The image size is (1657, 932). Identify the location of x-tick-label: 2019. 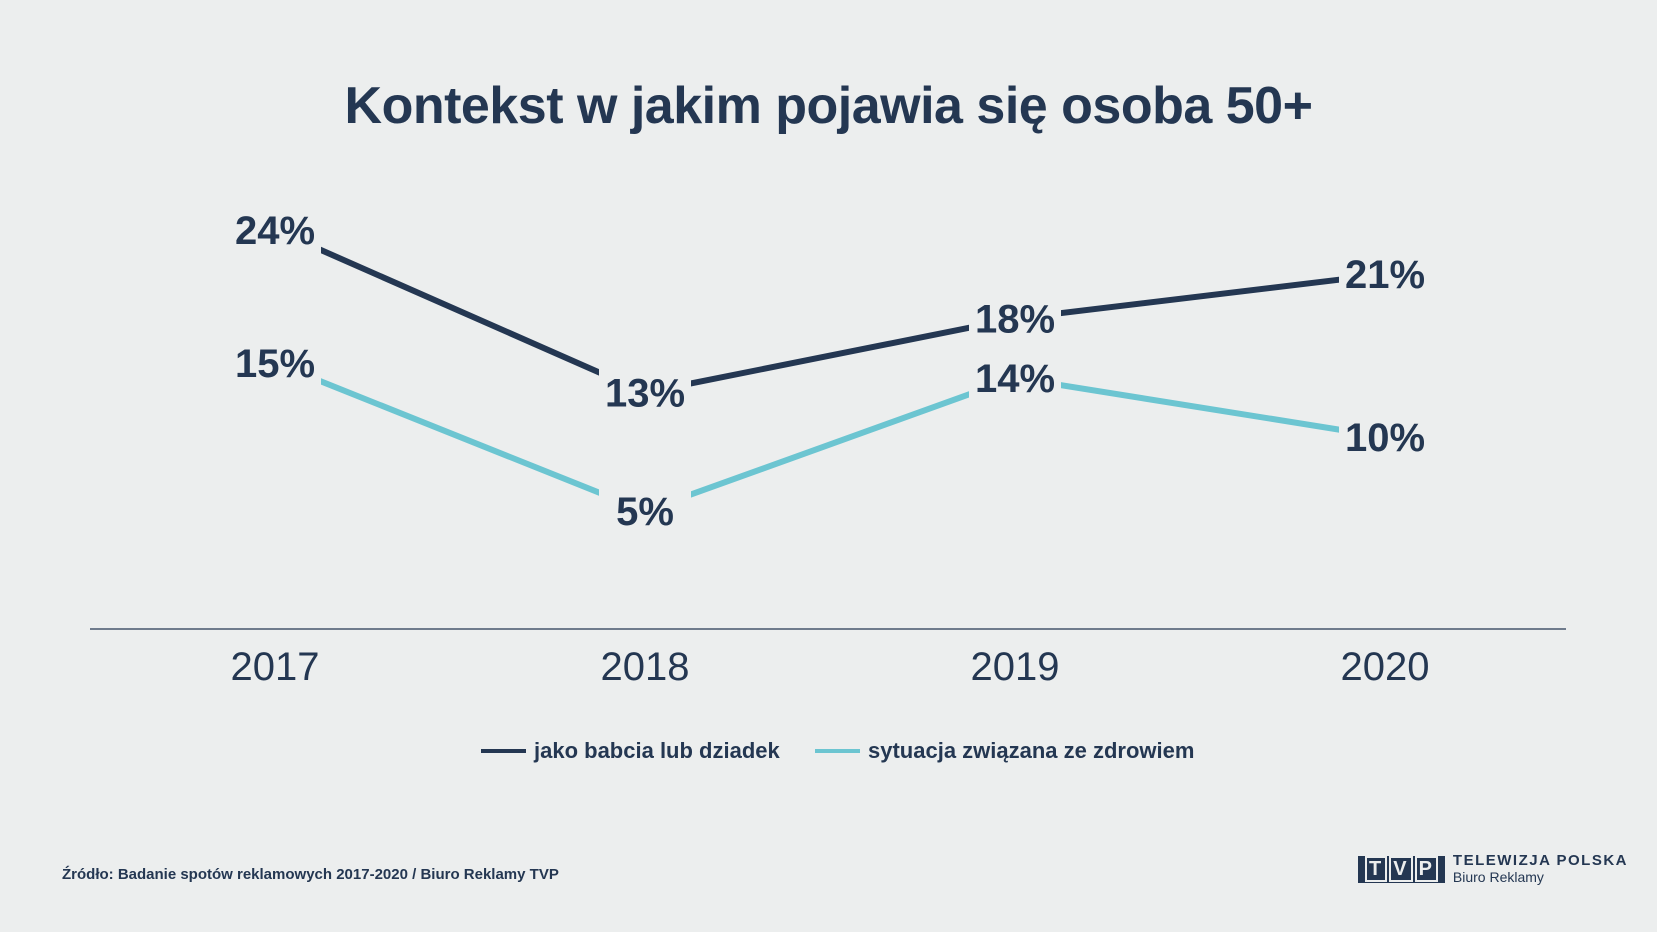
(1015, 667).